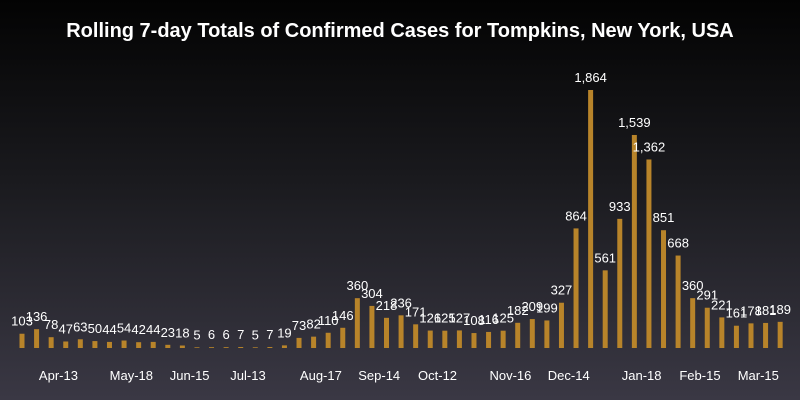 This screenshot has height=400, width=800. What do you see at coordinates (488, 319) in the screenshot?
I see `data-label: 116` at bounding box center [488, 319].